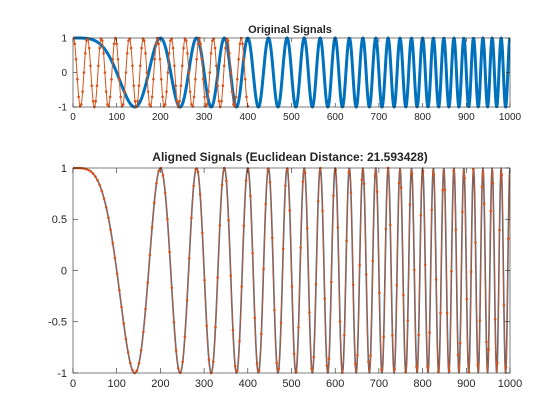 The width and height of the screenshot is (560, 420). Describe the element at coordinates (59, 220) in the screenshot. I see `y-tick-label: 0.5` at that location.